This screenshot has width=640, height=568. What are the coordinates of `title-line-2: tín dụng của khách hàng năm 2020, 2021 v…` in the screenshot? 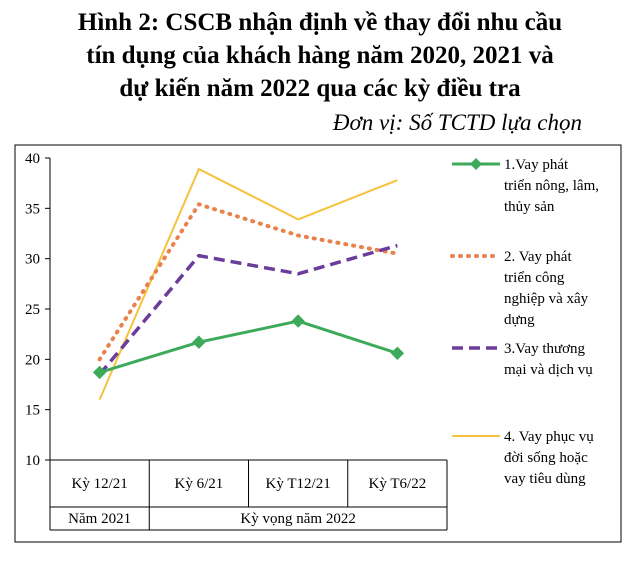 It's located at (320, 55).